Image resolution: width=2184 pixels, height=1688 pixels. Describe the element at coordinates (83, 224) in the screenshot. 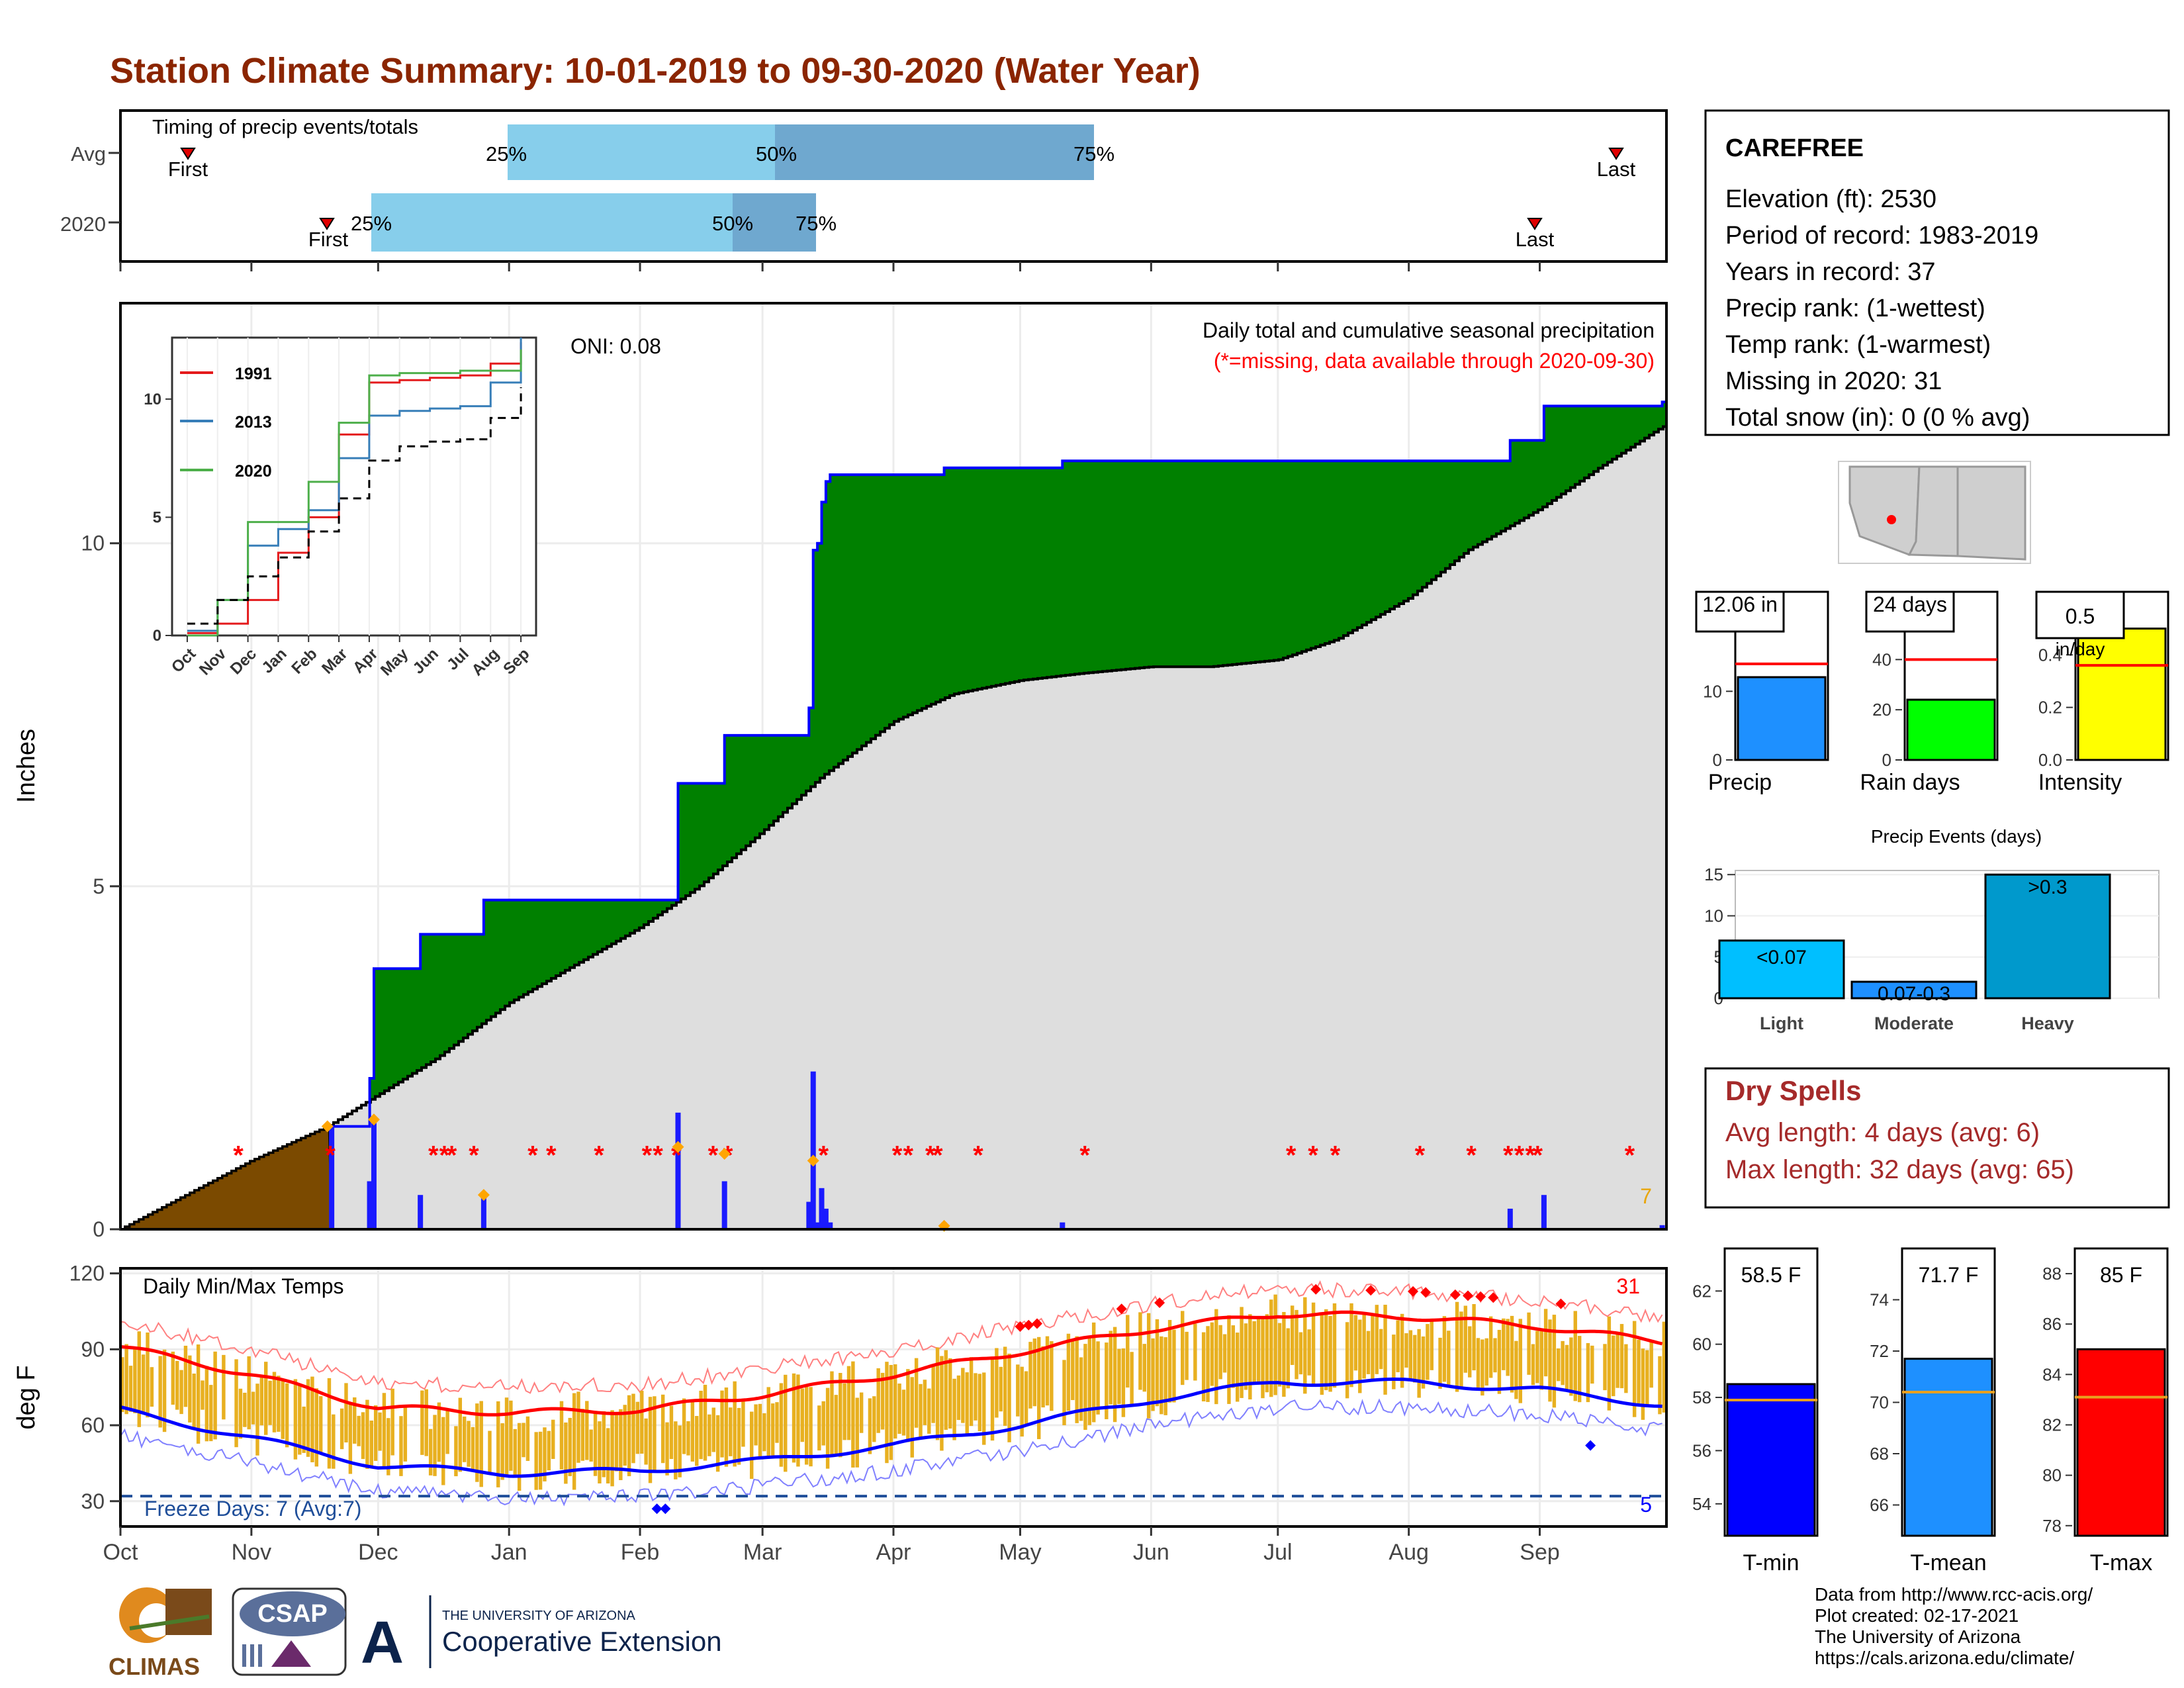

I see `timing-row-2020: 2020` at that location.